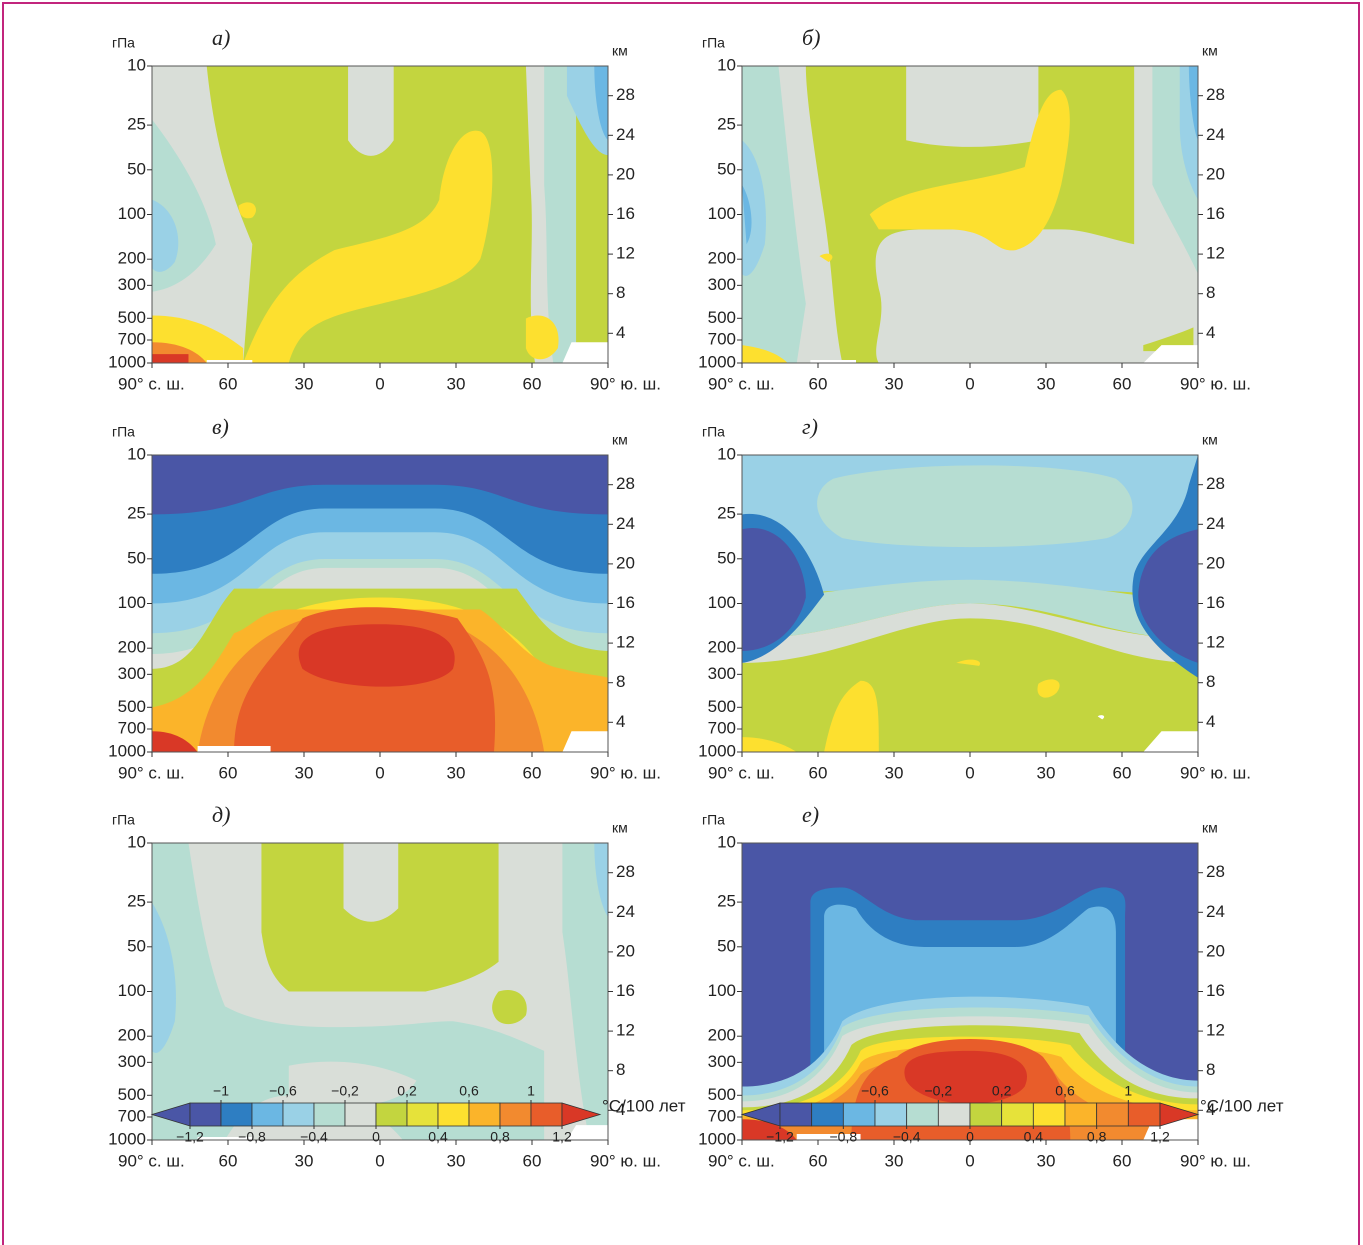 This screenshot has height=1245, width=1363. What do you see at coordinates (127, 1138) in the screenshot?
I see `y-tick-label: 1000` at bounding box center [127, 1138].